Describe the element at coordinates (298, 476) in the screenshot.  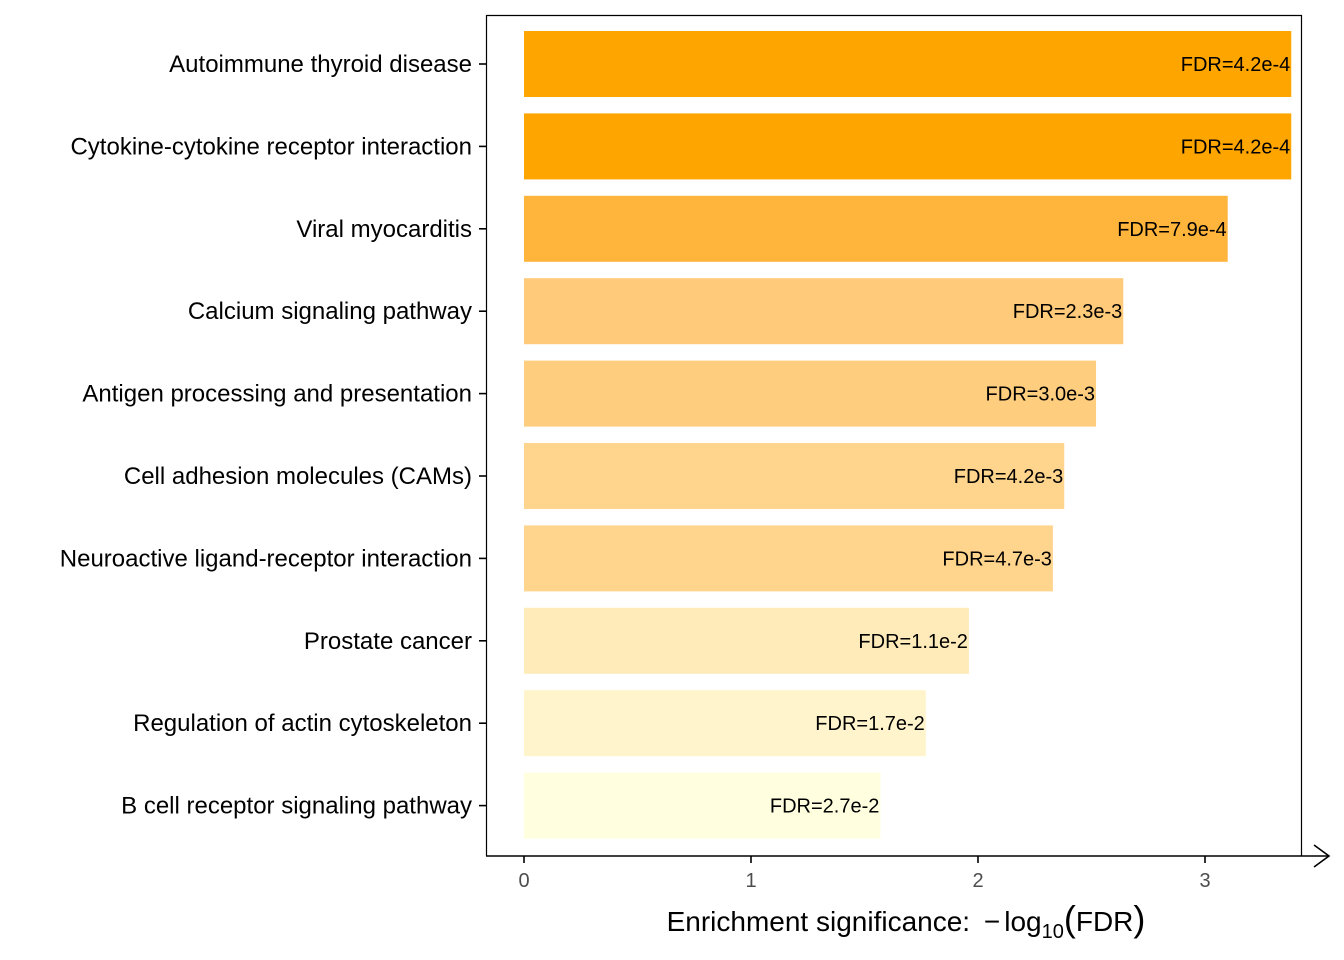
I see `category-label: Cell adhesion molecules (CAMs)` at that location.